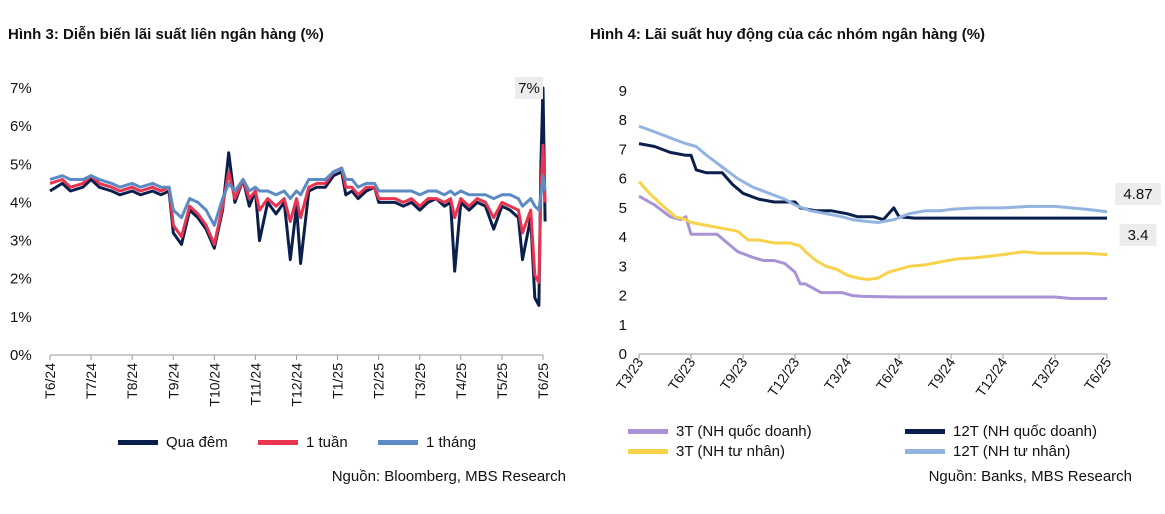  I want to click on y-tick-label: 1%, so click(21, 317).